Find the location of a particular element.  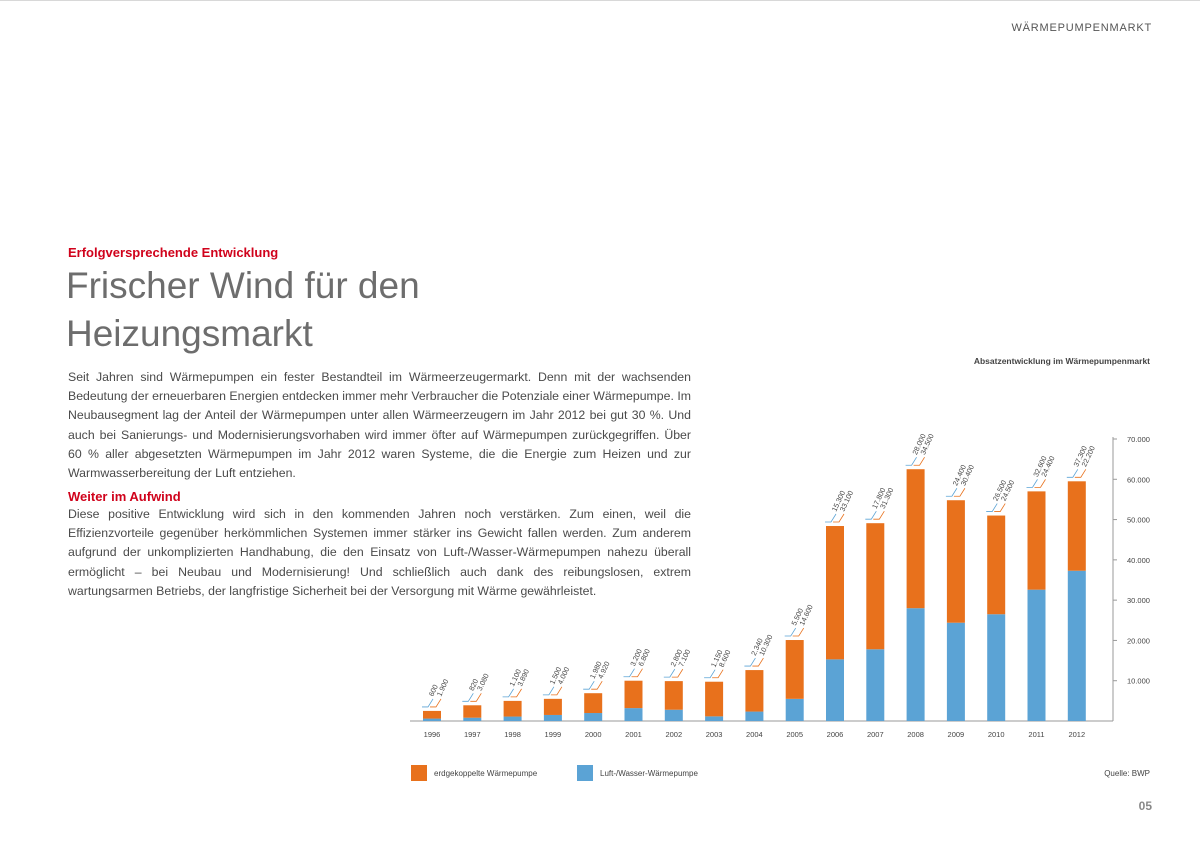

title-line-2: Heizungsmarkt is located at coordinates (189, 333).